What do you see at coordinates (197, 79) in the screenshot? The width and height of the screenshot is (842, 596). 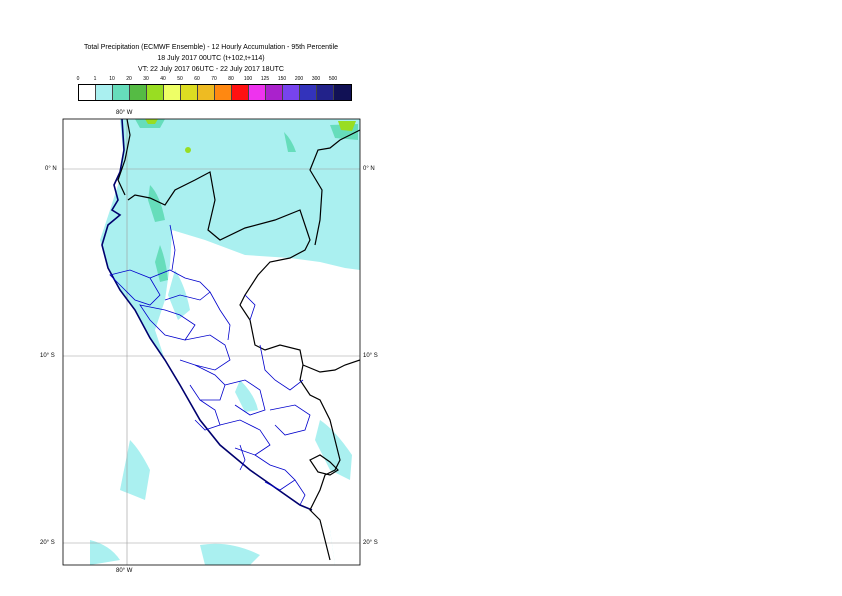 I see `legend-tick: 60` at bounding box center [197, 79].